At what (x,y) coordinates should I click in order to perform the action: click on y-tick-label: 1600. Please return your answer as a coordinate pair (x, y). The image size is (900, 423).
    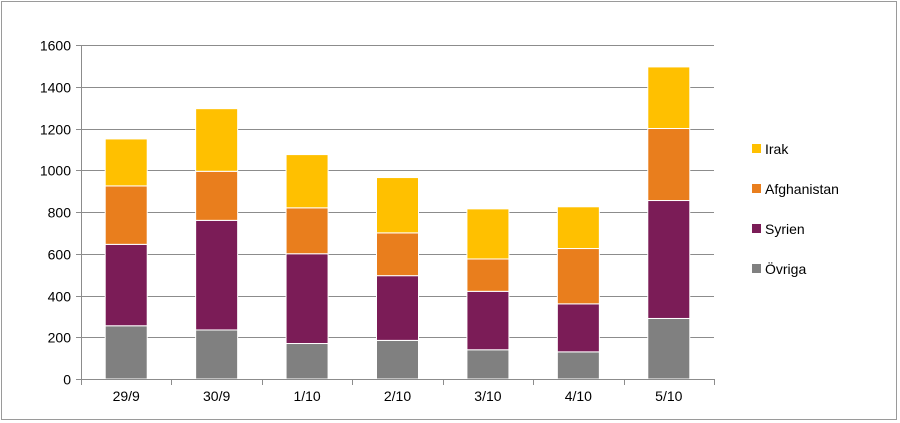
    Looking at the image, I should click on (55, 46).